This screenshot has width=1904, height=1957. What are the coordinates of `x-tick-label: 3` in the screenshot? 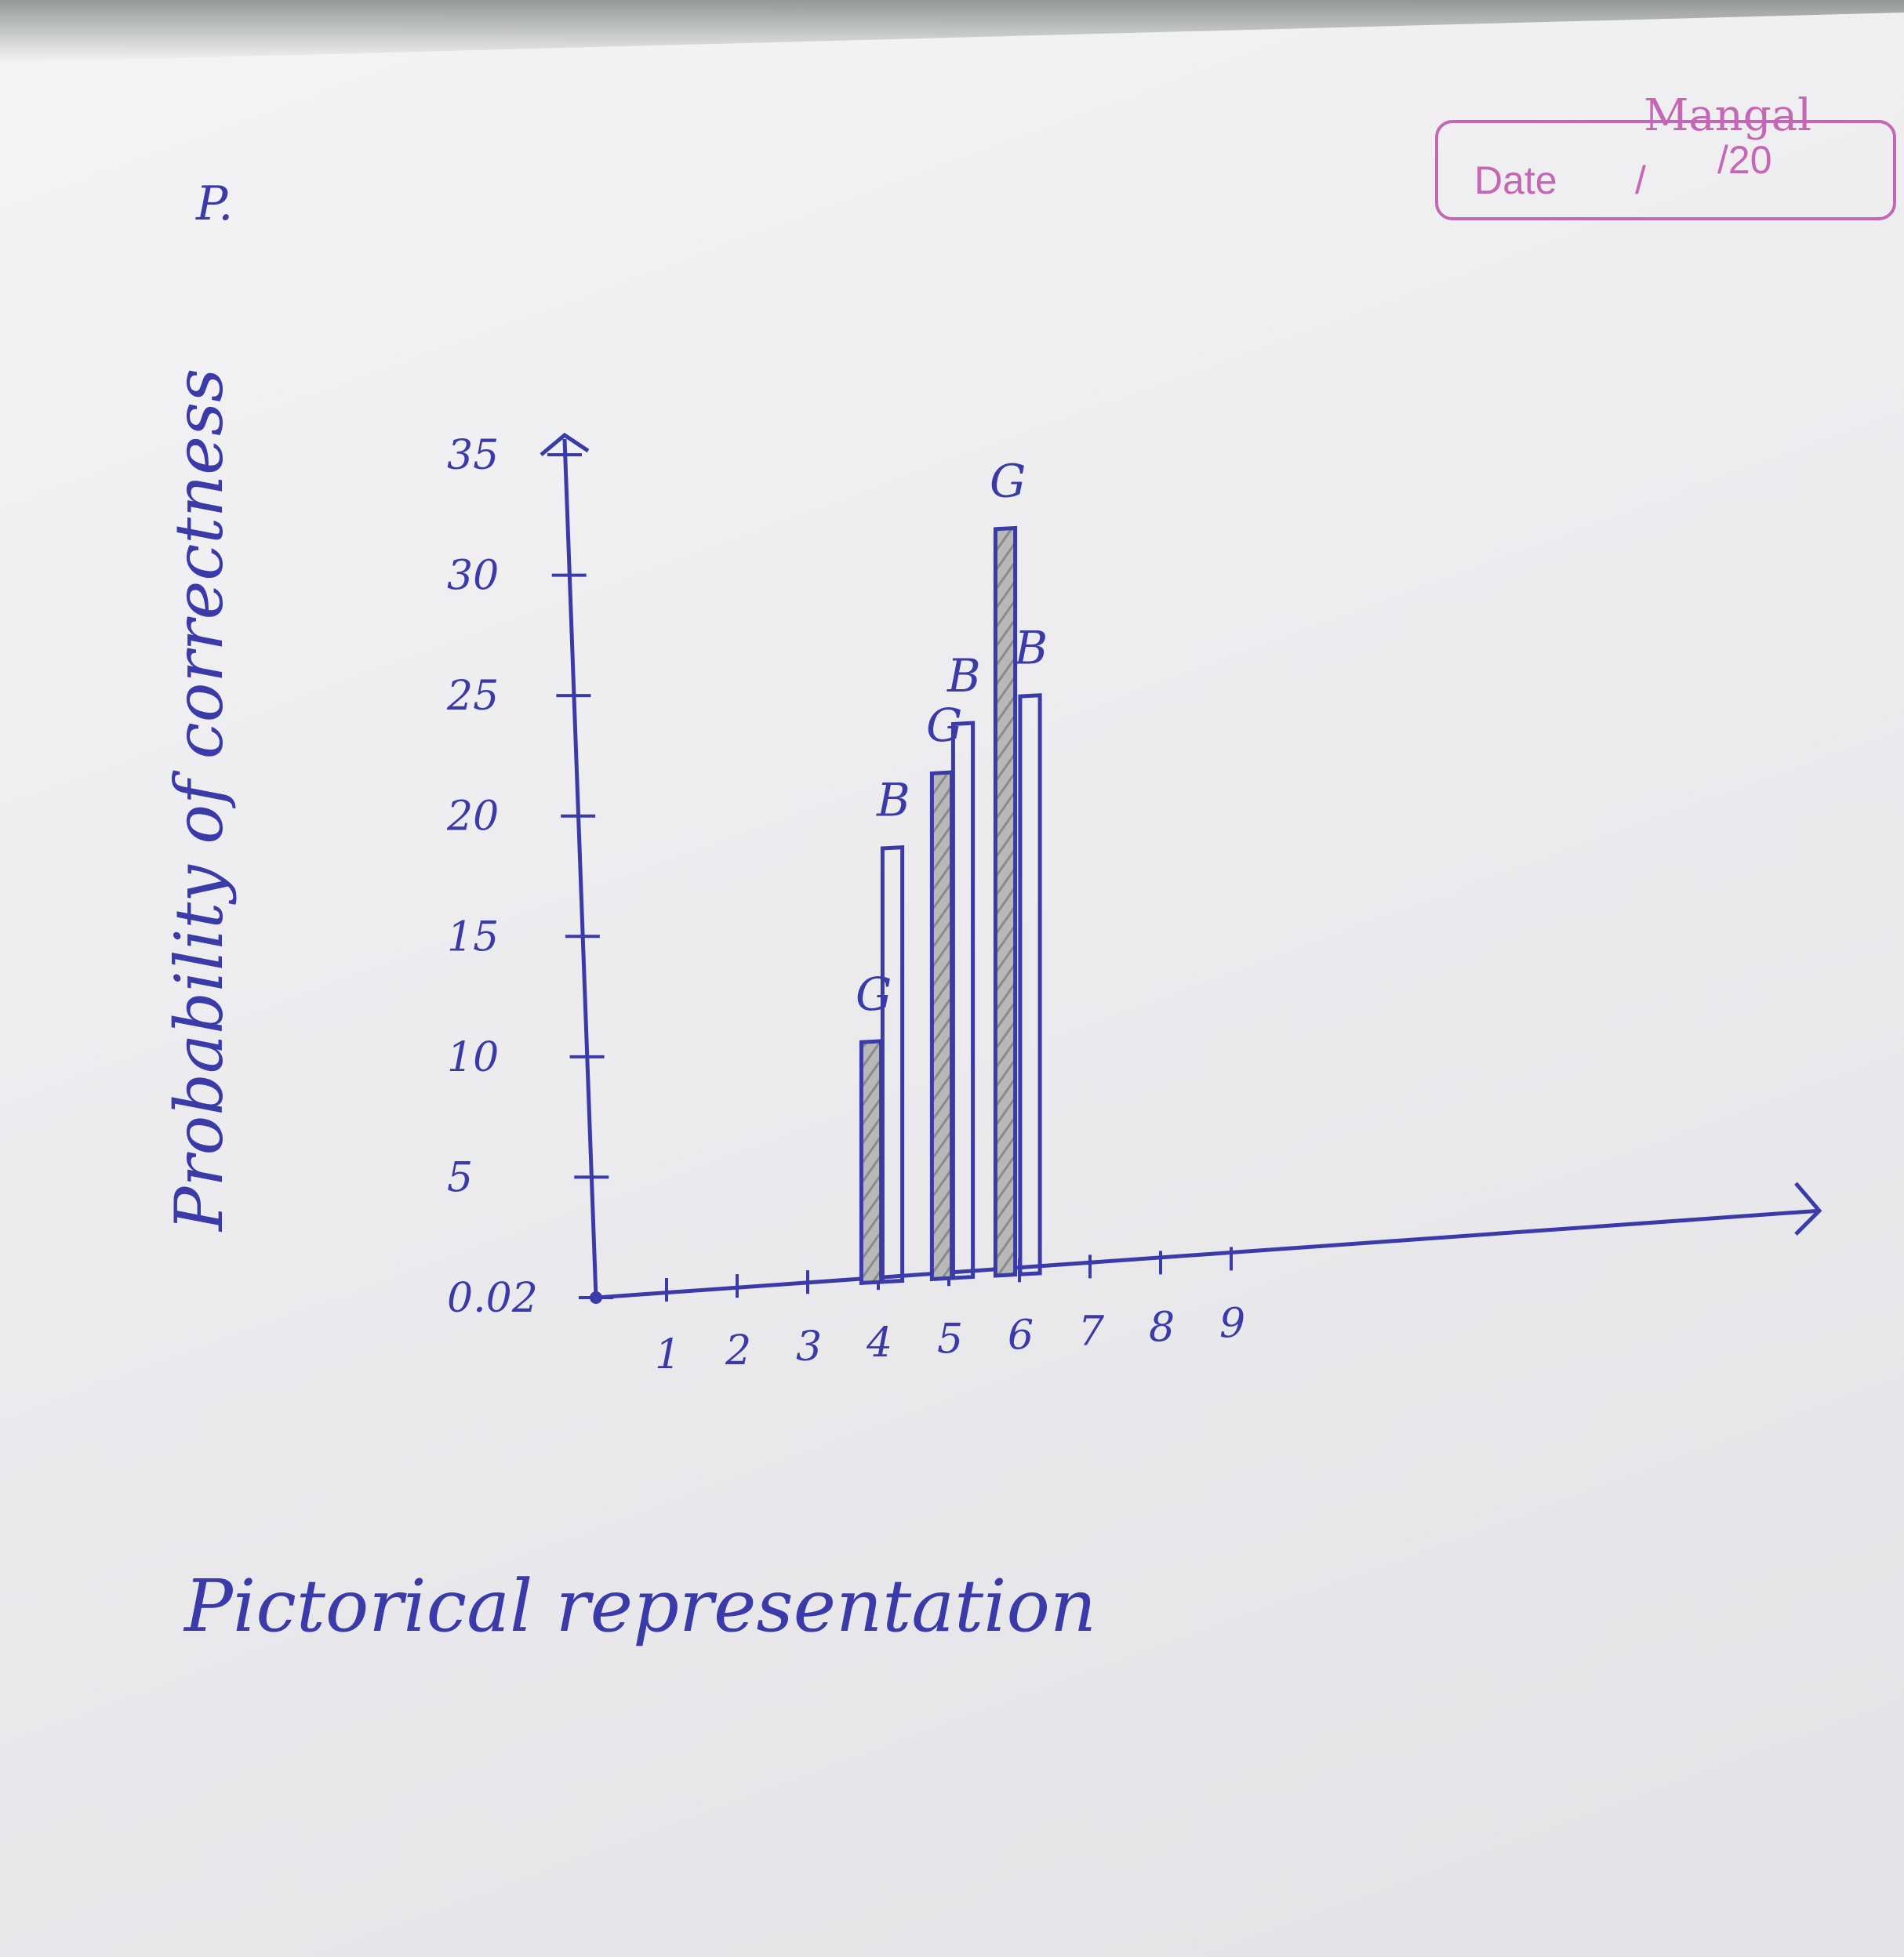 It's located at (809, 1347).